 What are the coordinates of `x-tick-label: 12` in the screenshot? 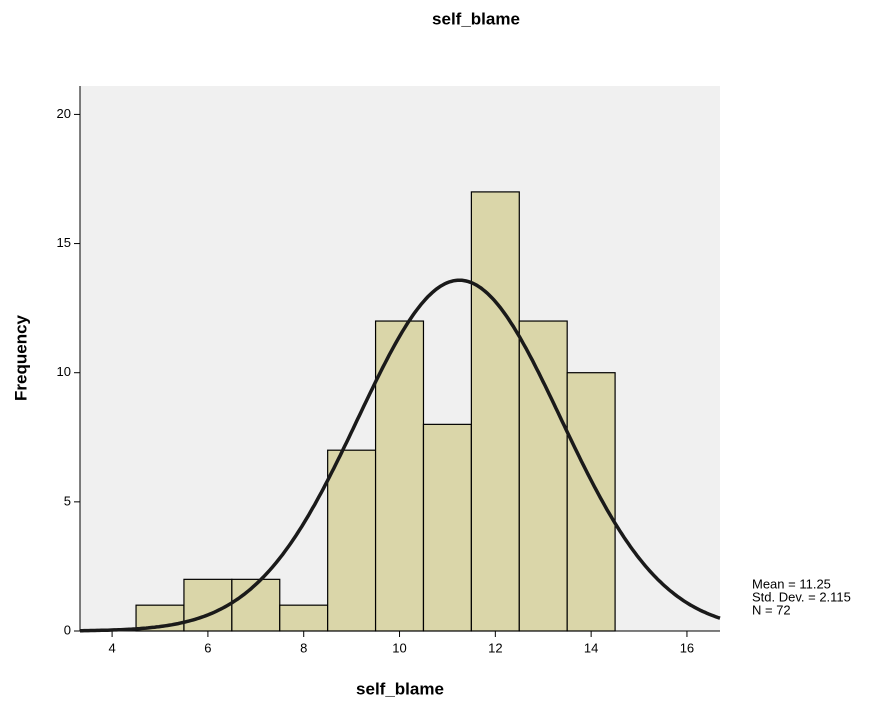 It's located at (495, 647).